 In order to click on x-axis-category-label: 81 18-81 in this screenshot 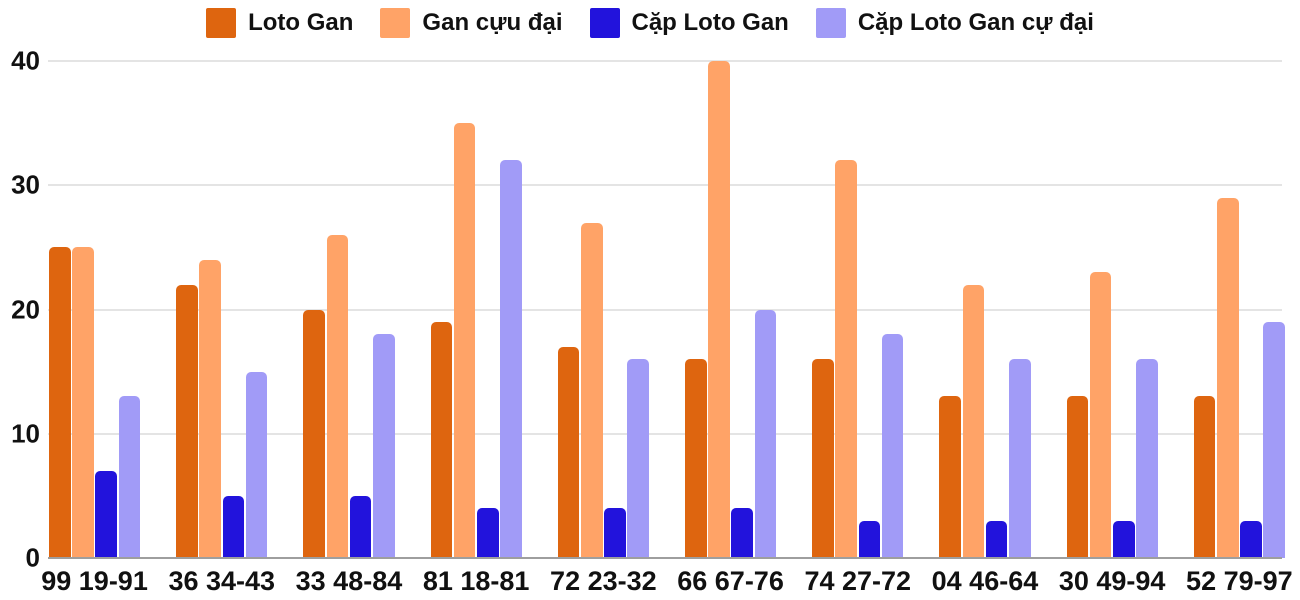, I will do `click(476, 581)`.